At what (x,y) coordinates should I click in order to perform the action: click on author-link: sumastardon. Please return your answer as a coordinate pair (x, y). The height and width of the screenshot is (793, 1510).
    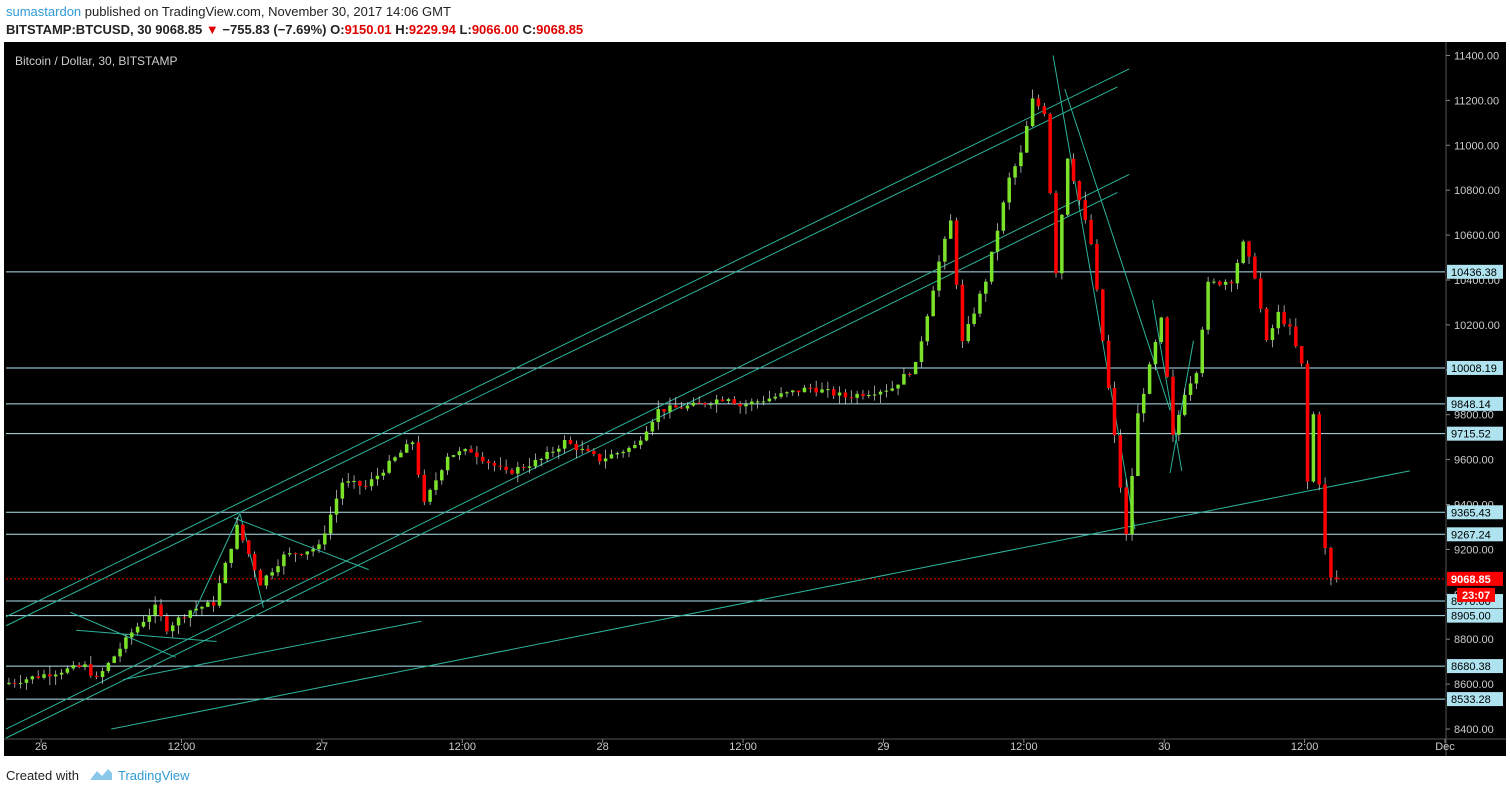
    Looking at the image, I should click on (44, 11).